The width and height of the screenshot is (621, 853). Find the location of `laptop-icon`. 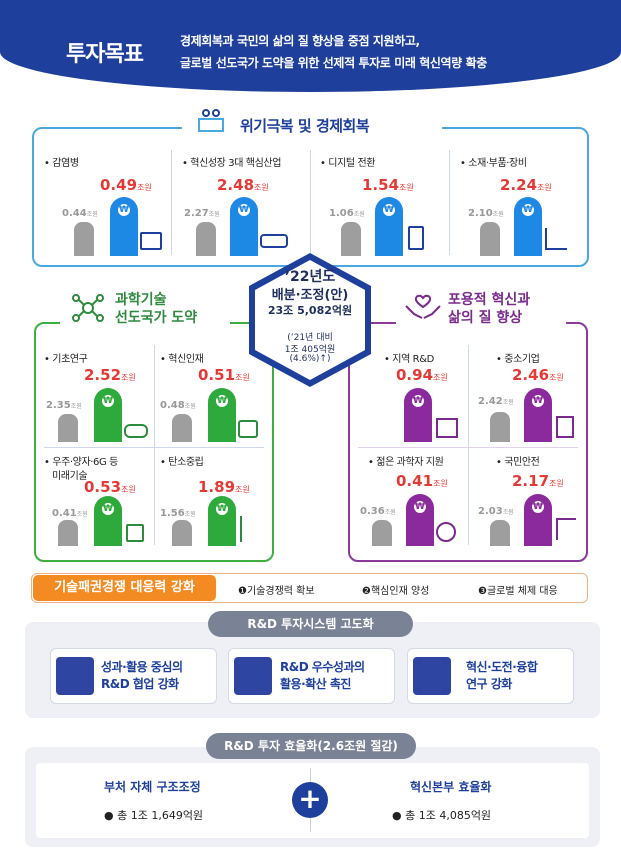

laptop-icon is located at coordinates (151, 241).